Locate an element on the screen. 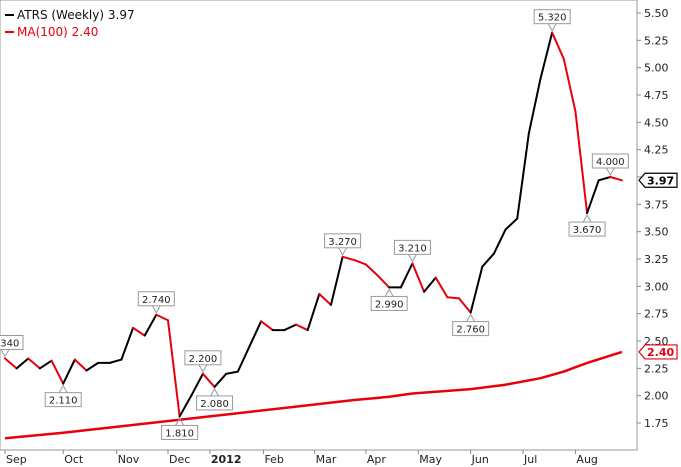 Image resolution: width=681 pixels, height=467 pixels. value-annotation: 2.200 is located at coordinates (203, 361).